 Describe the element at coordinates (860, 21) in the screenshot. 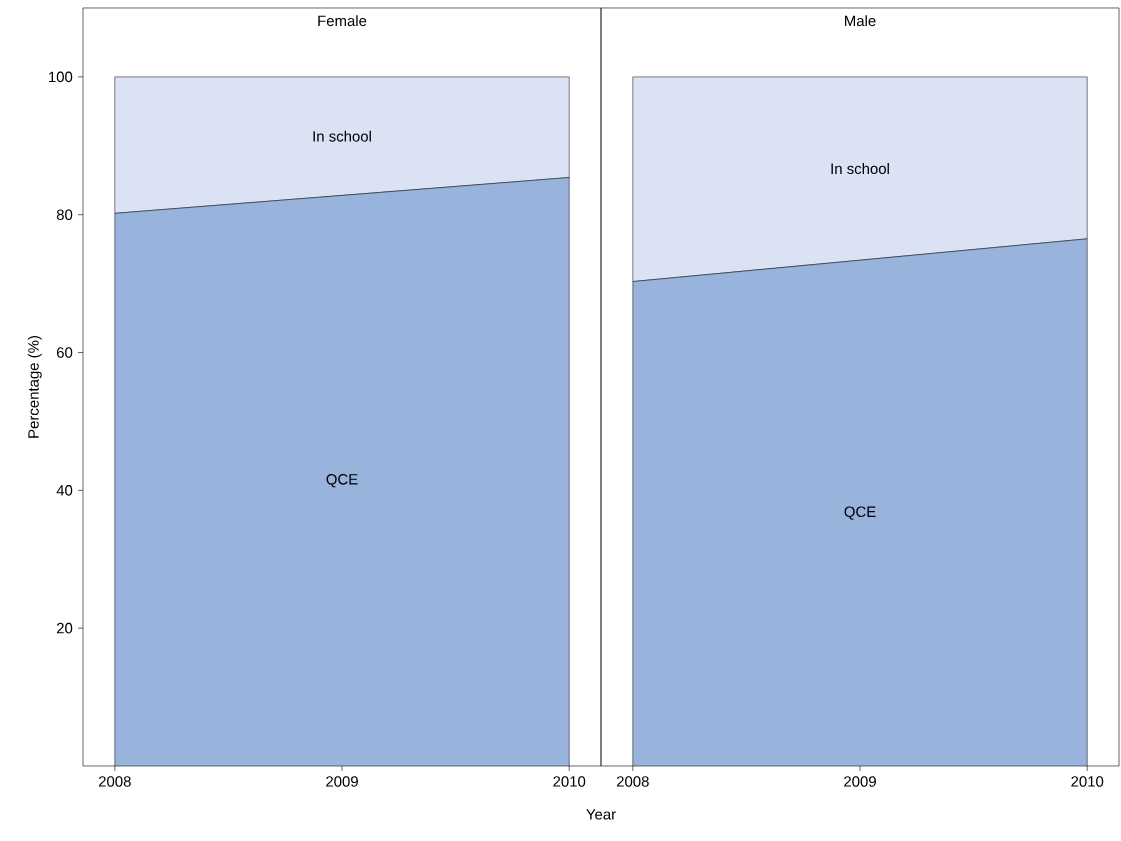

I see `chart-title: Male` at that location.